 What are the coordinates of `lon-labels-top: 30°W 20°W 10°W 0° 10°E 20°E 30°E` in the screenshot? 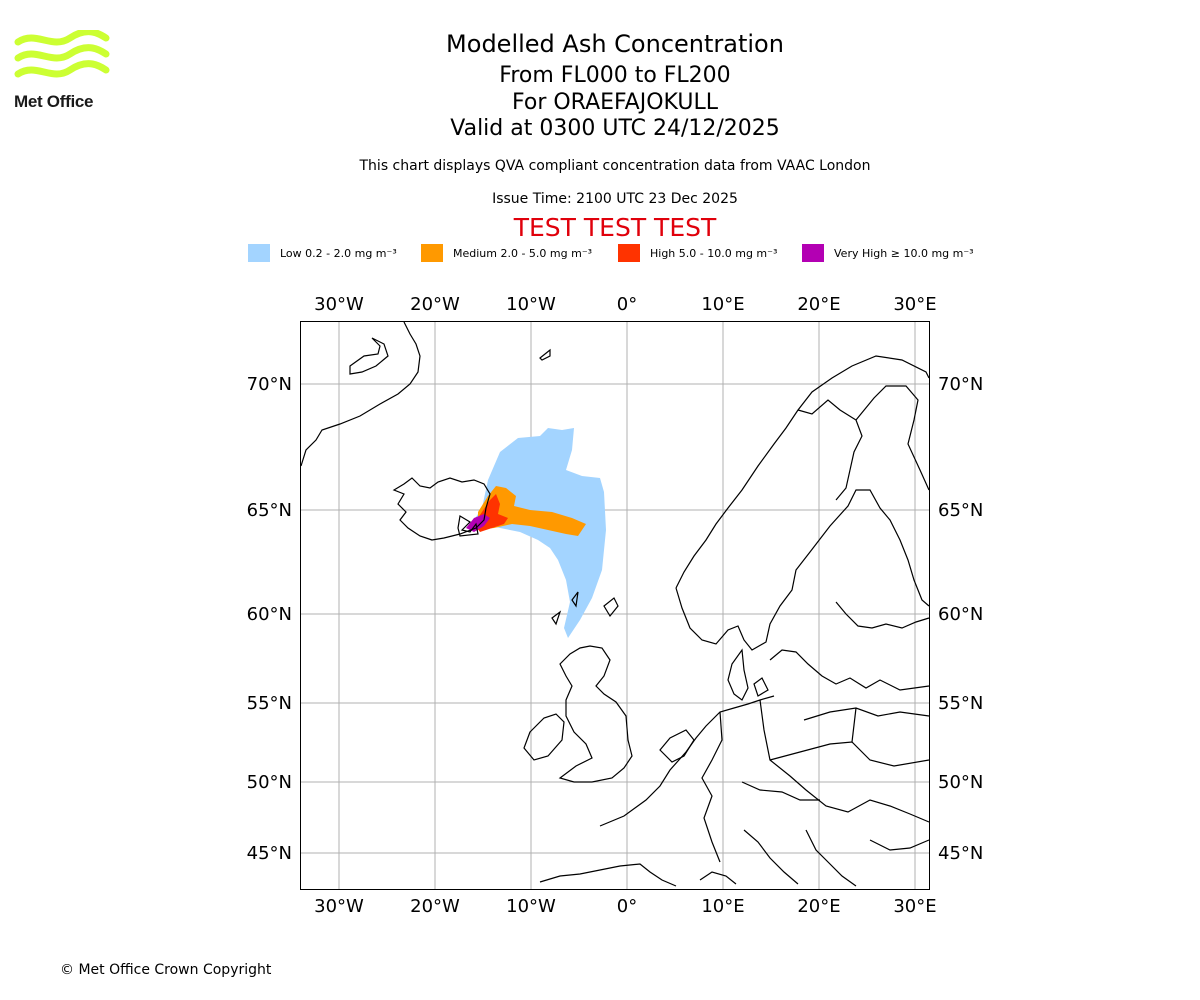 It's located at (625, 304).